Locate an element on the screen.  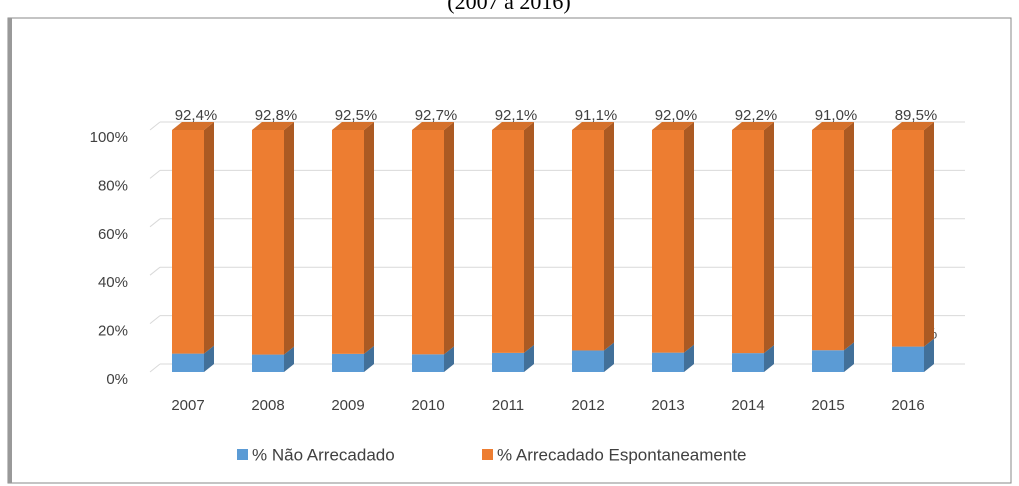
chart-title: (2007 a 2016) is located at coordinates (508, 7).